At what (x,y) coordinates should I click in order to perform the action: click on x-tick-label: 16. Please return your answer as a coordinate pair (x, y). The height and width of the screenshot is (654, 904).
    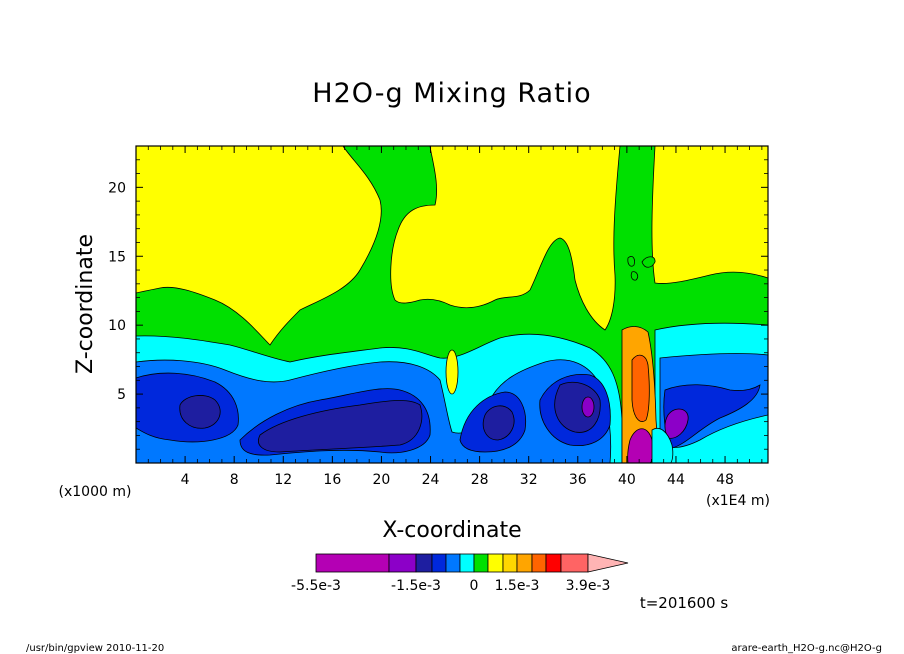
    Looking at the image, I should click on (332, 480).